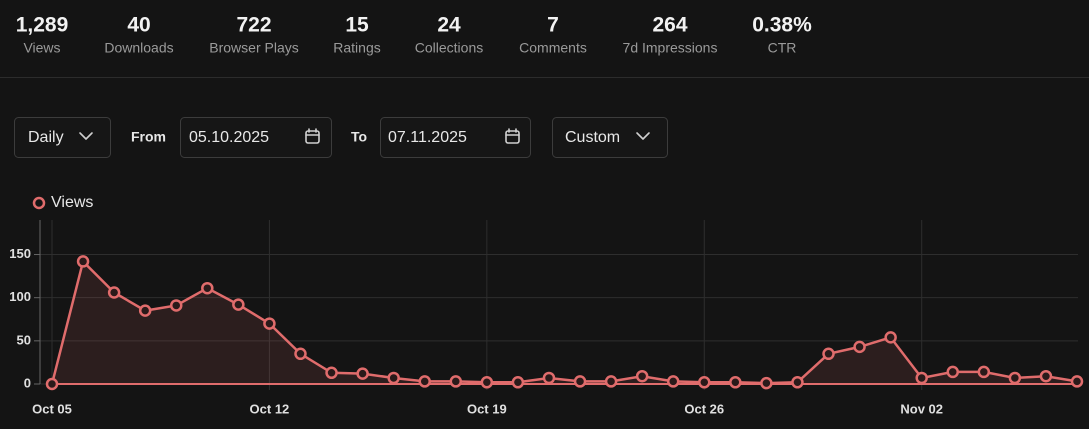 Image resolution: width=1089 pixels, height=429 pixels. I want to click on y-tick-label: 100, so click(20, 296).